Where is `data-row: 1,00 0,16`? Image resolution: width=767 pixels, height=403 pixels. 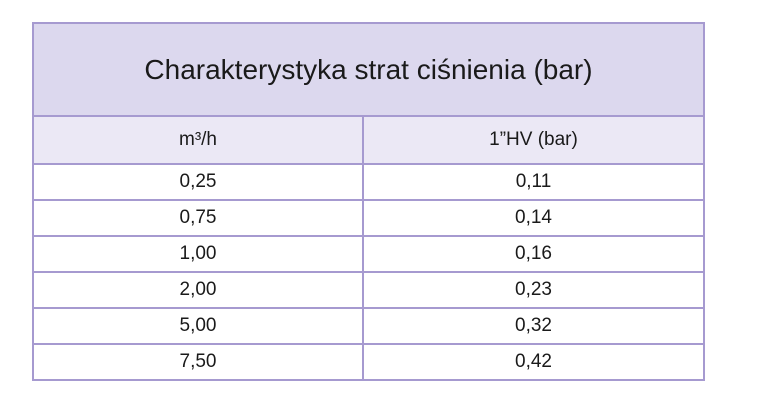
data-row: 1,00 0,16 is located at coordinates (368, 254).